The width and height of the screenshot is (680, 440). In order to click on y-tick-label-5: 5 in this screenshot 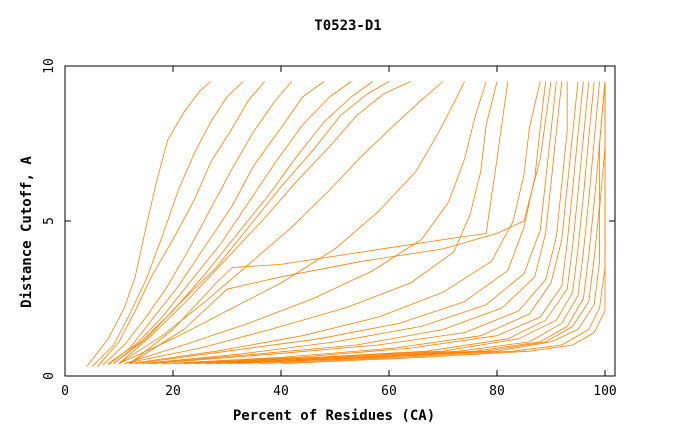, I will do `click(49, 221)`.